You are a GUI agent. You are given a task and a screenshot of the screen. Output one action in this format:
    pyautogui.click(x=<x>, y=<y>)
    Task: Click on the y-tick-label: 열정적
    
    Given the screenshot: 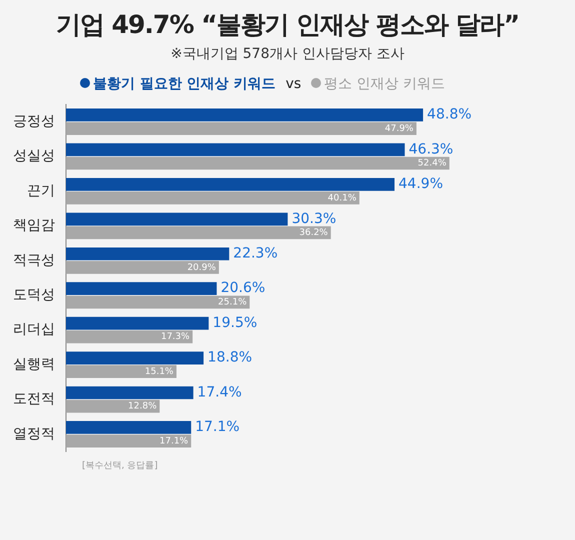 What is the action you would take?
    pyautogui.click(x=34, y=434)
    